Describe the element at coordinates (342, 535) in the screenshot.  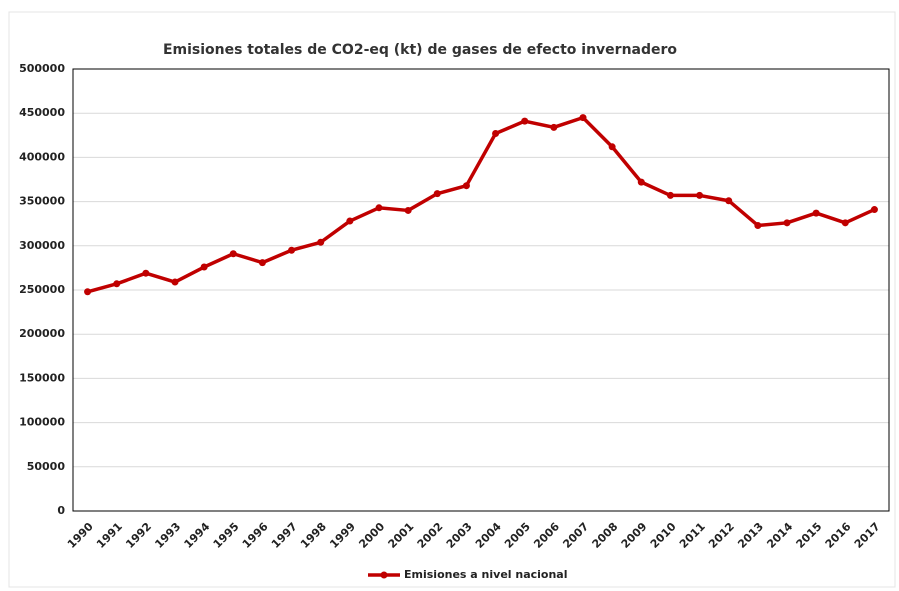
I see `x-tick-label: 1999` at that location.